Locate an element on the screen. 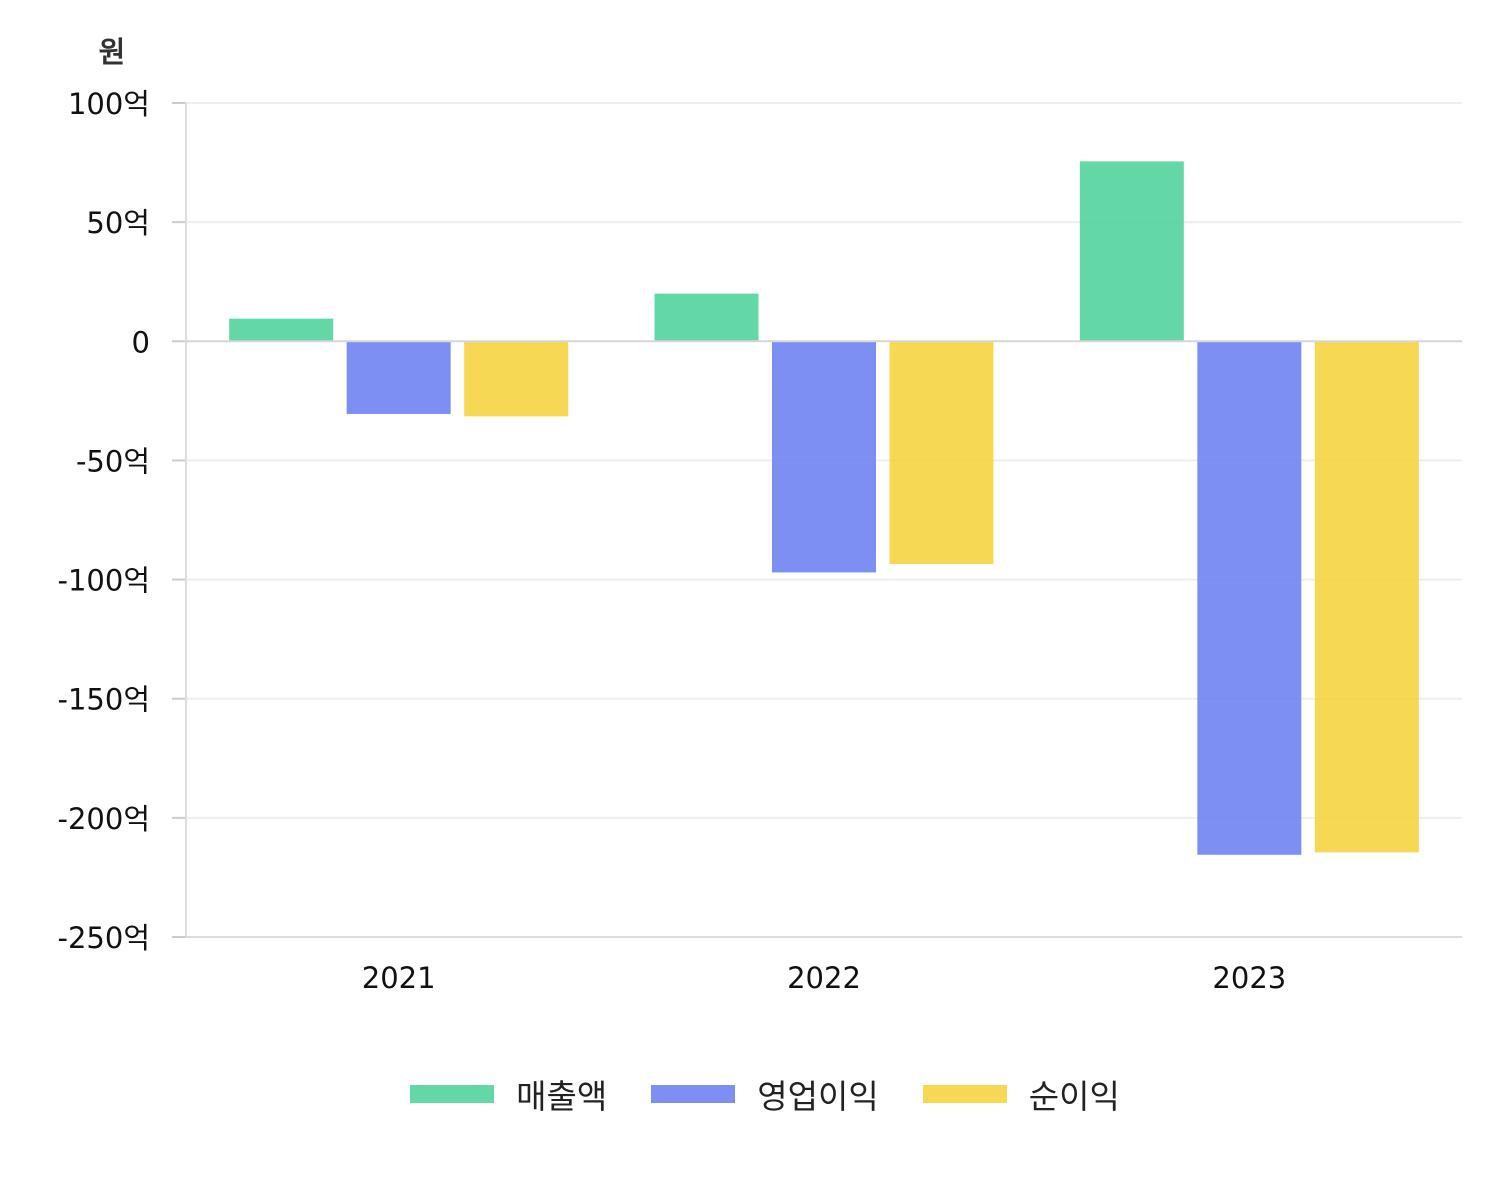 This screenshot has width=1510, height=1184. legend-item: 매출액 is located at coordinates (508, 1094).